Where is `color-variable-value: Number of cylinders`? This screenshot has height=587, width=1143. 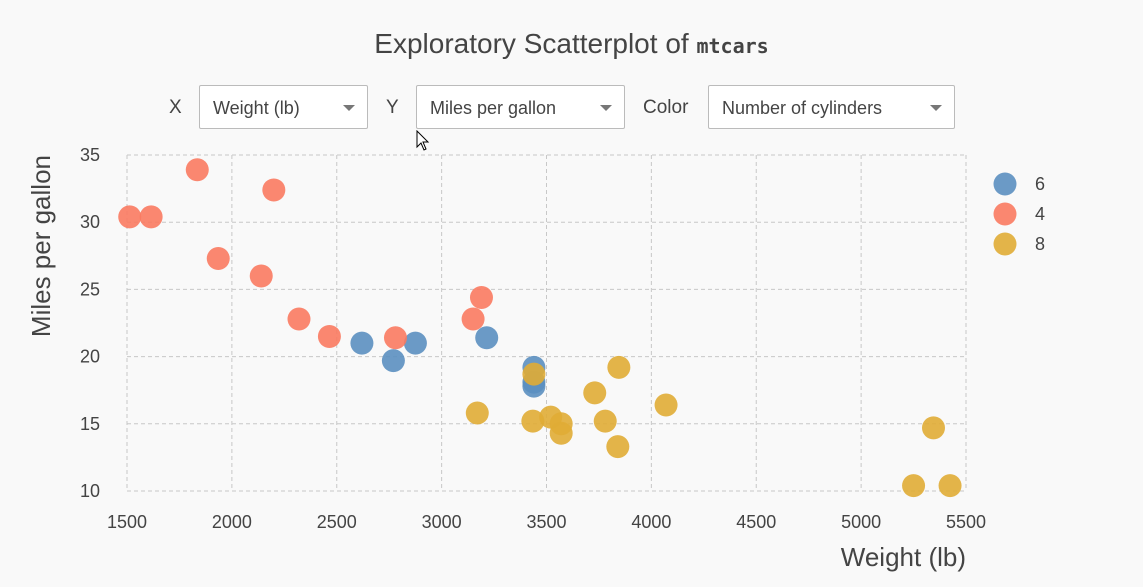
color-variable-value: Number of cylinders is located at coordinates (802, 108).